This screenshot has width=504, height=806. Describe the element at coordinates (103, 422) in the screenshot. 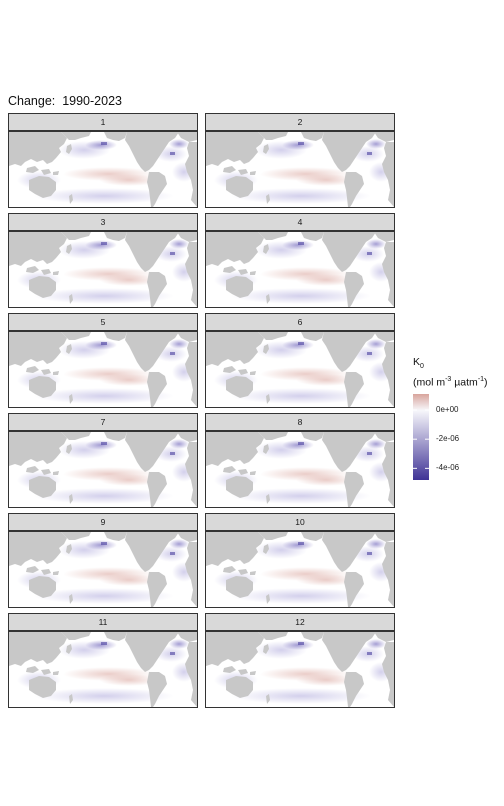

I see `facet-strip-label: 7` at that location.